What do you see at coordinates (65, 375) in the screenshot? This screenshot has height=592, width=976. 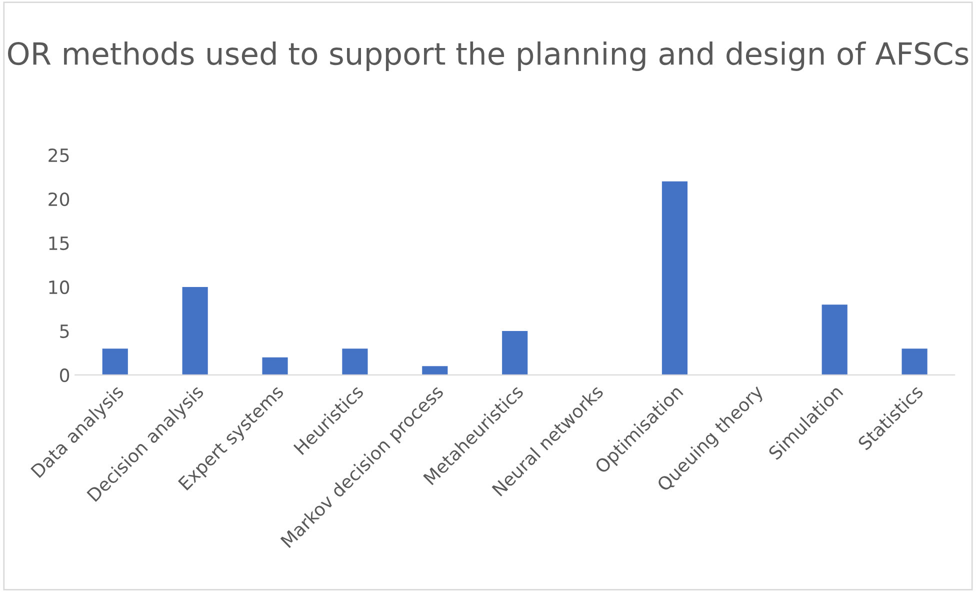 I see `y-tick-label: 0` at bounding box center [65, 375].